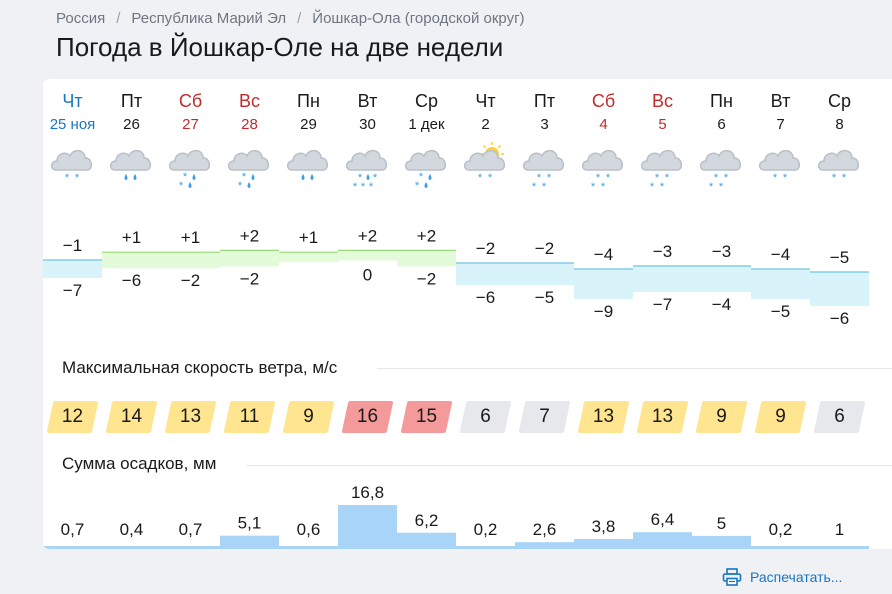 The height and width of the screenshot is (594, 892). What do you see at coordinates (780, 101) in the screenshot?
I see `day-name: Вт` at bounding box center [780, 101].